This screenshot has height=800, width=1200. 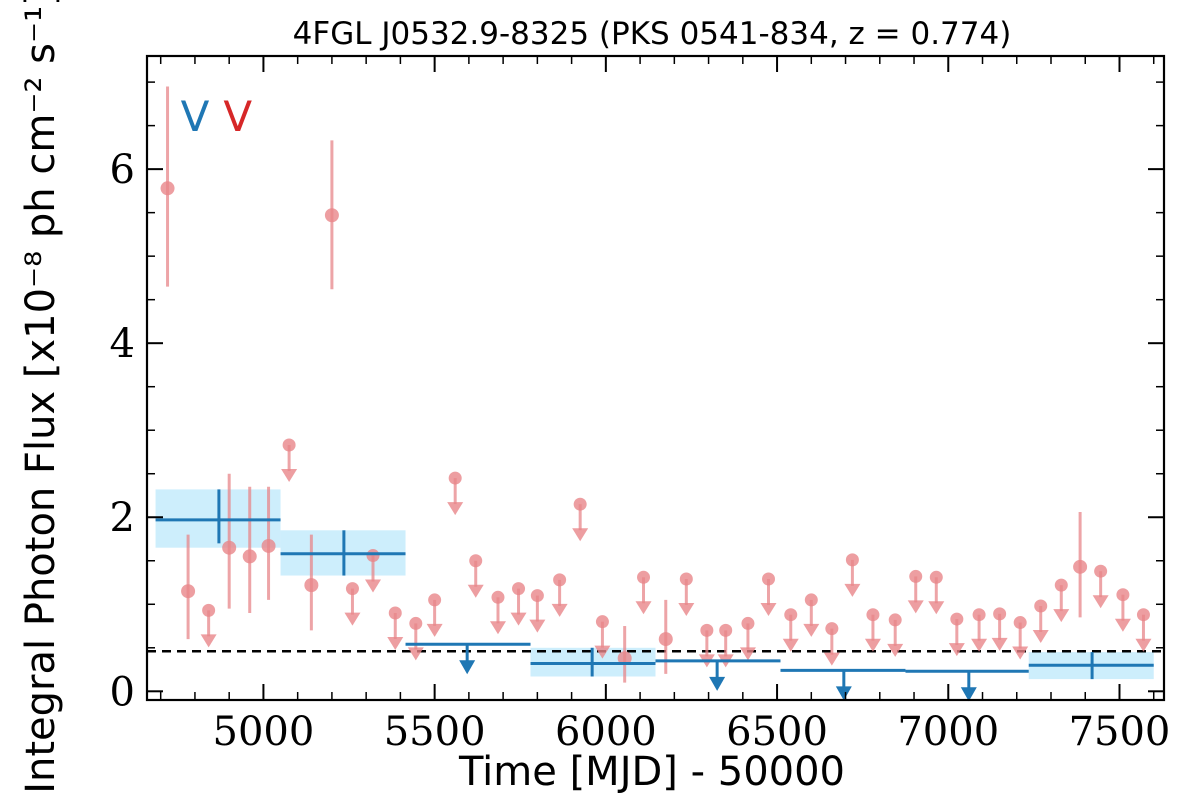 I want to click on x-tick-label-4: 7000, so click(x=948, y=732).